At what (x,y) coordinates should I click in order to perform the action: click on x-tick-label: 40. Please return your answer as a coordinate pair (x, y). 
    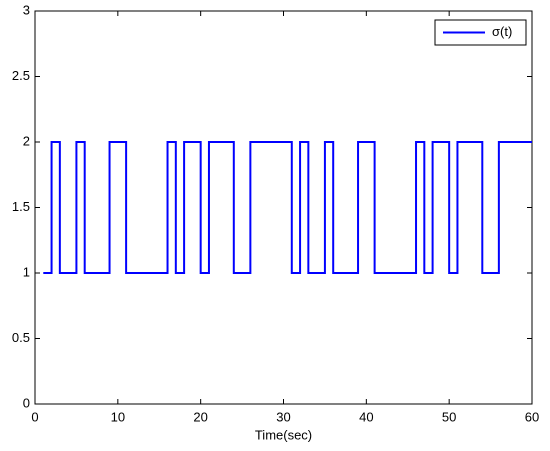
    Looking at the image, I should click on (366, 416).